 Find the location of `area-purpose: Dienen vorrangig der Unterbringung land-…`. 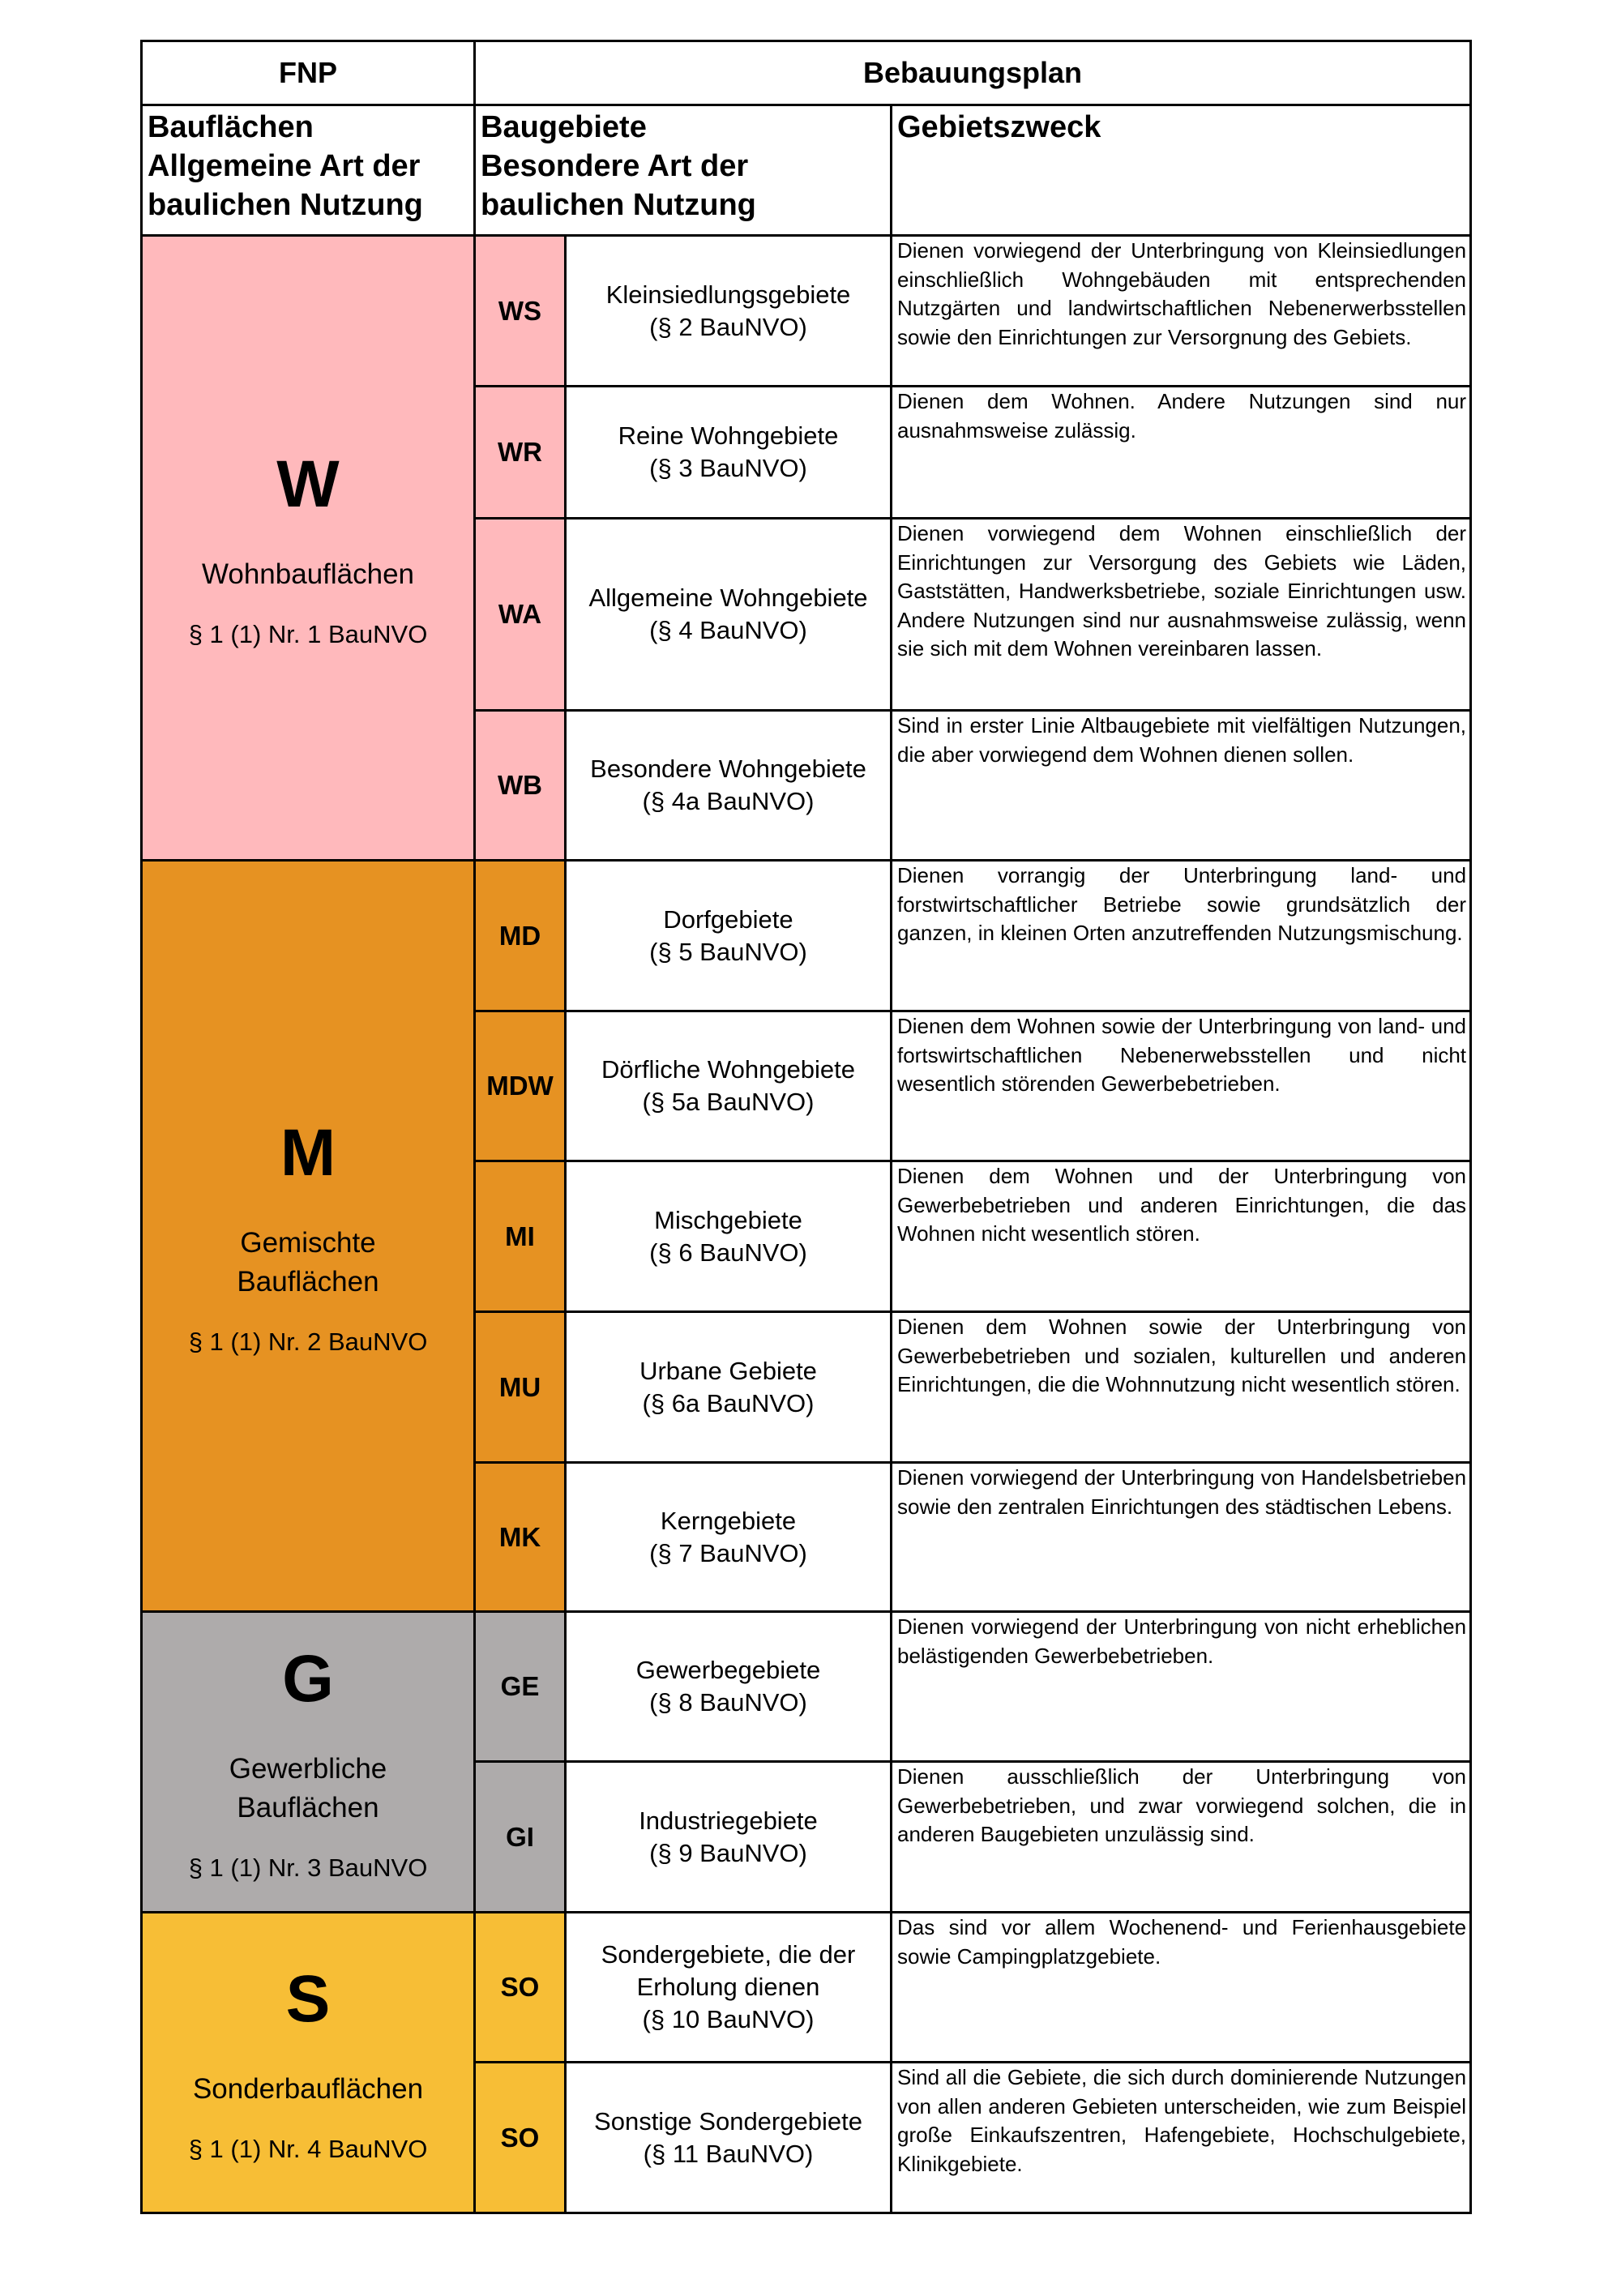

area-purpose: Dienen vorrangig der Unterbringung land-… is located at coordinates (1181, 935).